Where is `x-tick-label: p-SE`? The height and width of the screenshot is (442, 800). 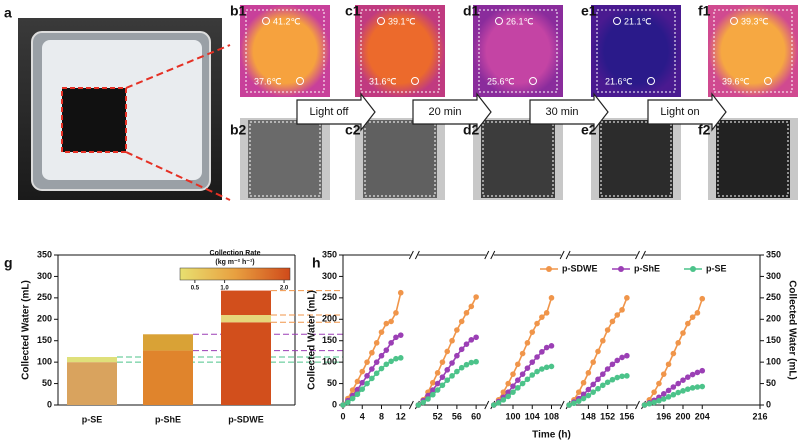 x-tick-label: p-SE is located at coordinates (92, 419).